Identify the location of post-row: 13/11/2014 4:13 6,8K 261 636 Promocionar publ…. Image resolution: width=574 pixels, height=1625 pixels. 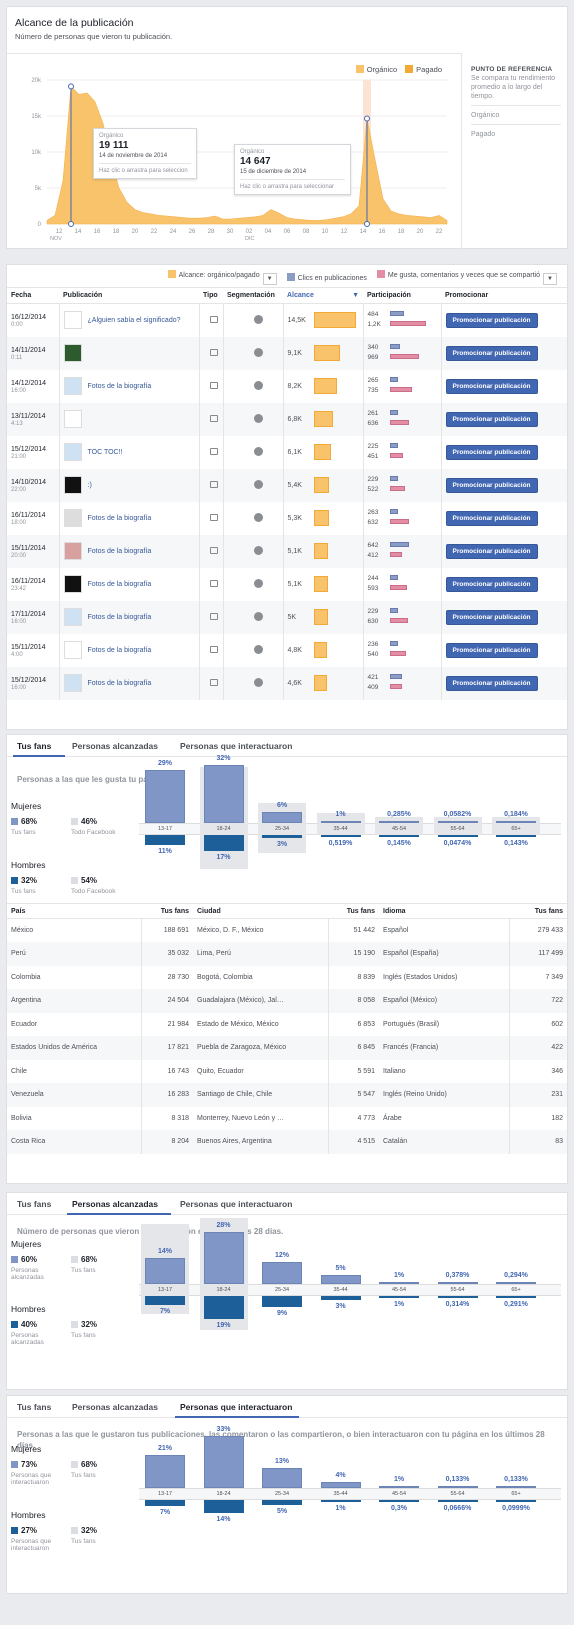
(287, 419).